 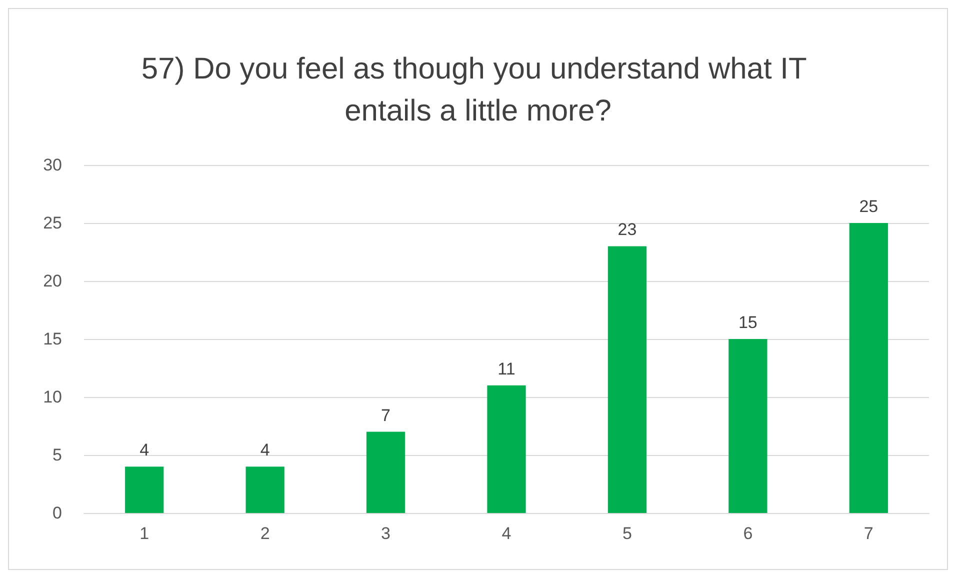 I want to click on data-label: 15, so click(x=748, y=322).